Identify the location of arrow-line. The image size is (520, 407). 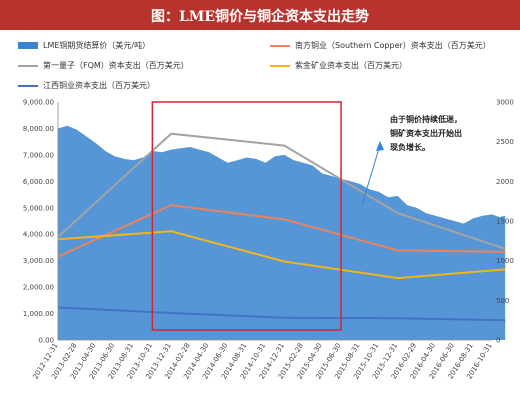
(371, 175).